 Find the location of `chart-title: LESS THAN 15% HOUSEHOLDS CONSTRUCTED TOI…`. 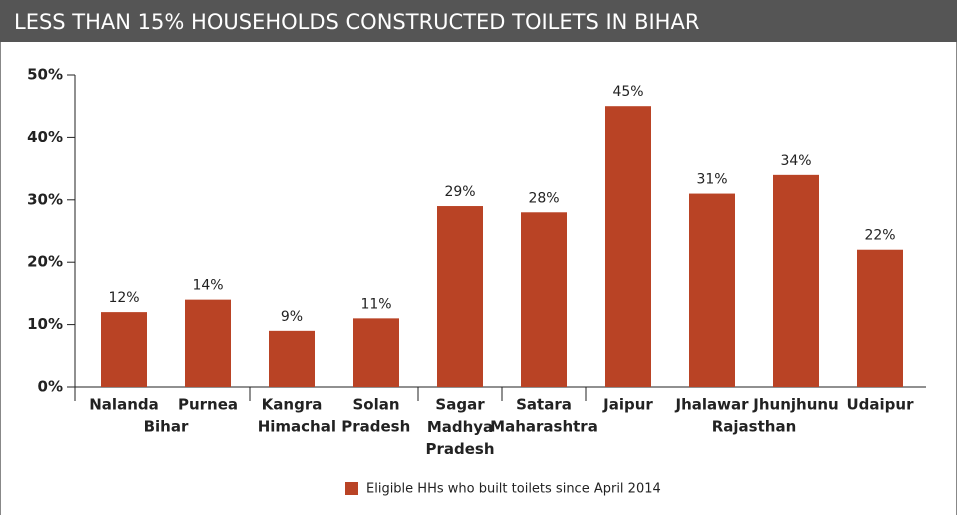

chart-title: LESS THAN 15% HOUSEHOLDS CONSTRUCTED TOI… is located at coordinates (356, 22).